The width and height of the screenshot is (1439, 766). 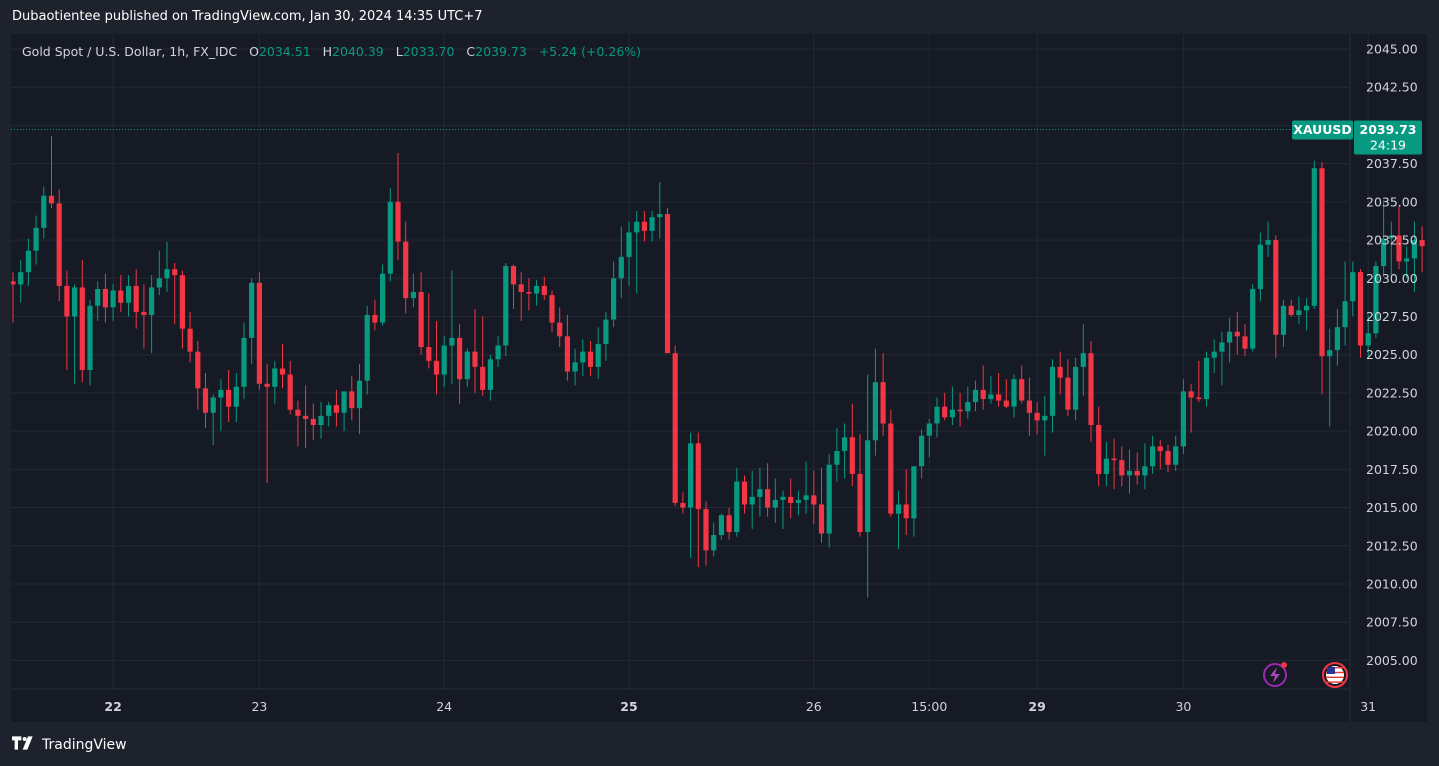 I want to click on tradingview-footer: TradingView, so click(x=69, y=745).